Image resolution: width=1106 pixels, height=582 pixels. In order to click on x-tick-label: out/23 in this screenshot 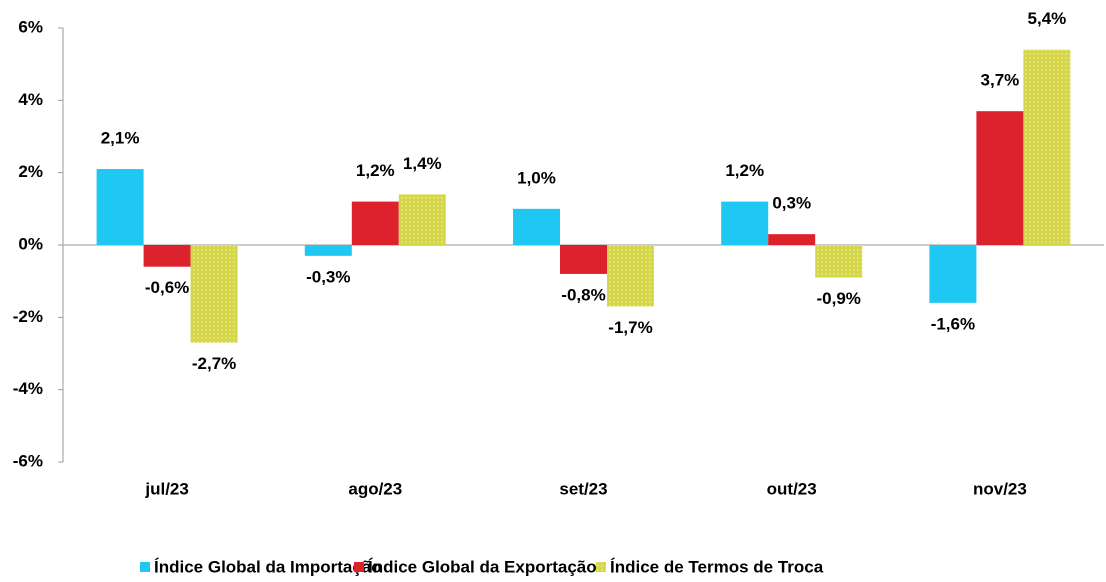, I will do `click(792, 488)`.